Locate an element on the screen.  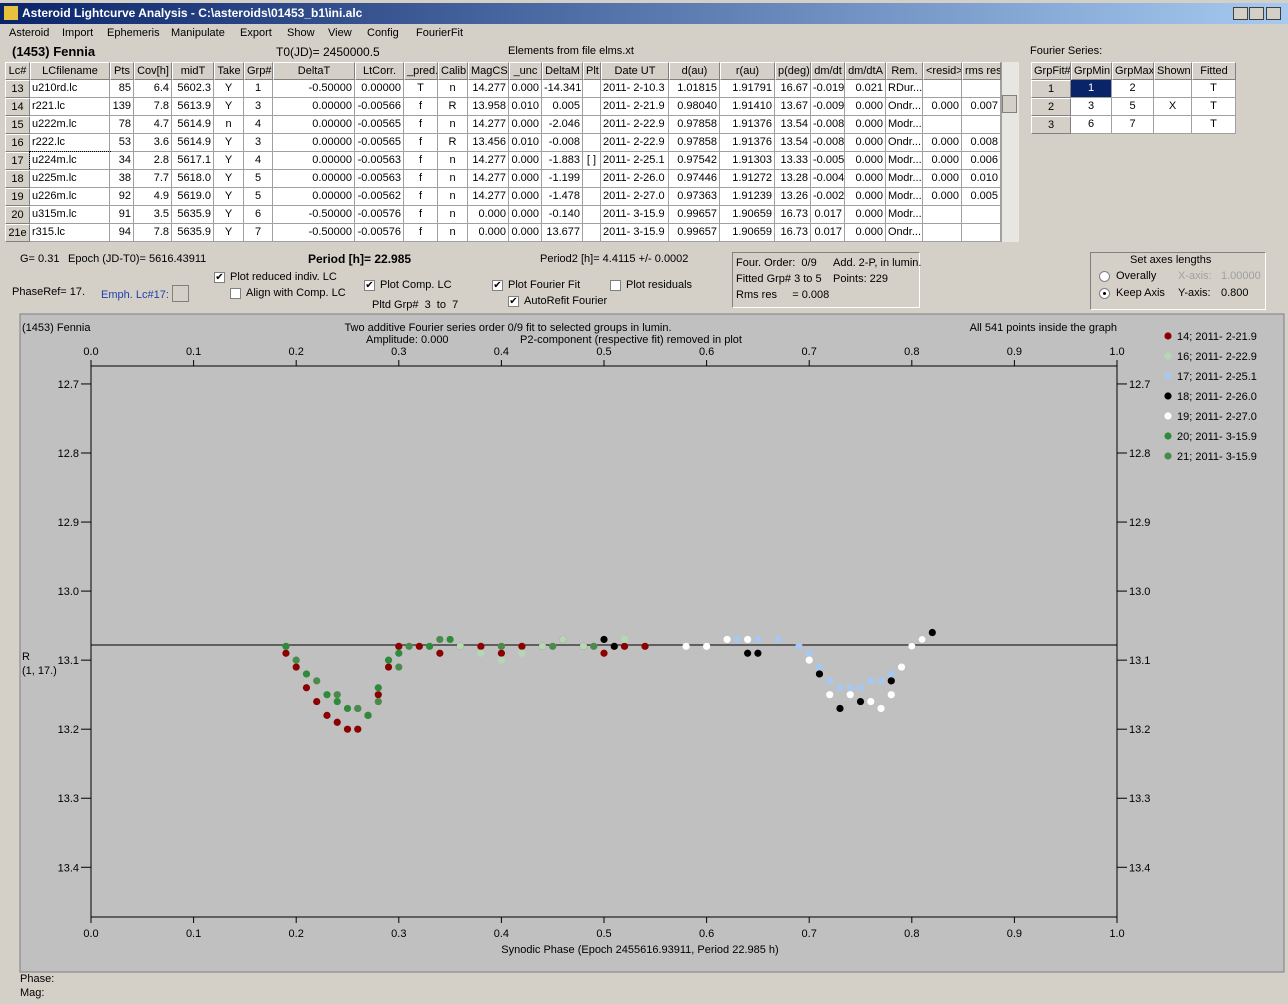
table-cell: Y is located at coordinates (229, 233).